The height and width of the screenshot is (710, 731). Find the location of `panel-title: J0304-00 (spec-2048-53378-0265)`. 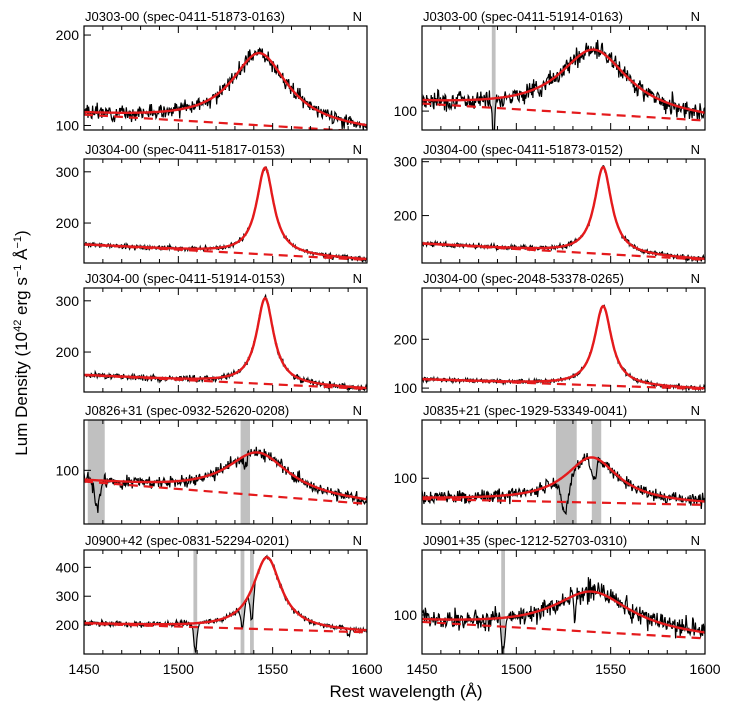

panel-title: J0304-00 (spec-2048-53378-0265) is located at coordinates (523, 278).